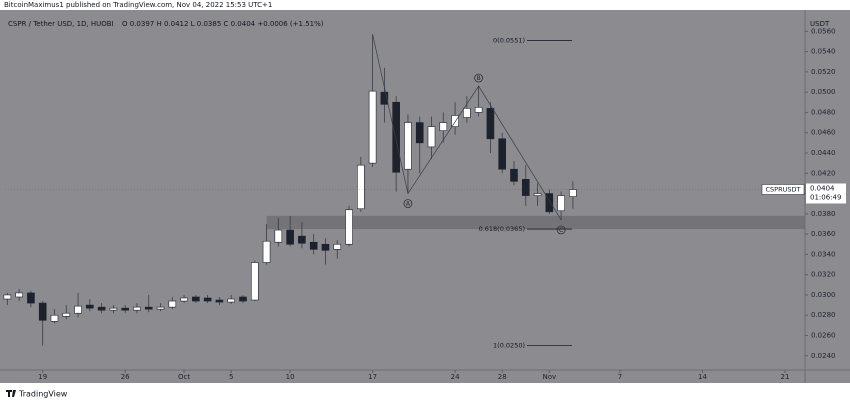  I want to click on y-tick-label: 0.0520, so click(823, 72).